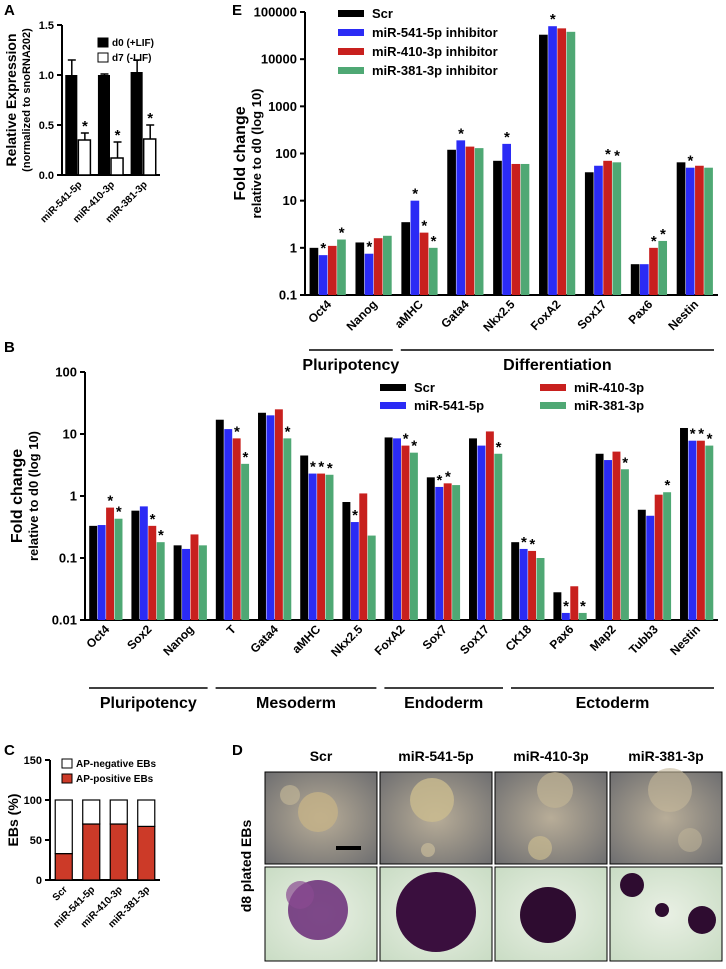  I want to click on row-label: d8 plated EBs, so click(246, 866).